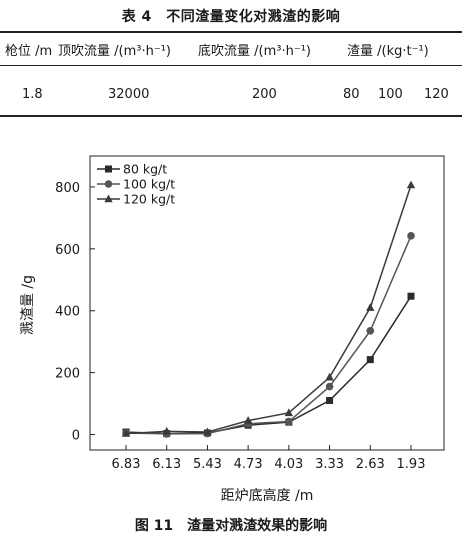  What do you see at coordinates (248, 464) in the screenshot?
I see `x-tick-label: 4.73` at bounding box center [248, 464].